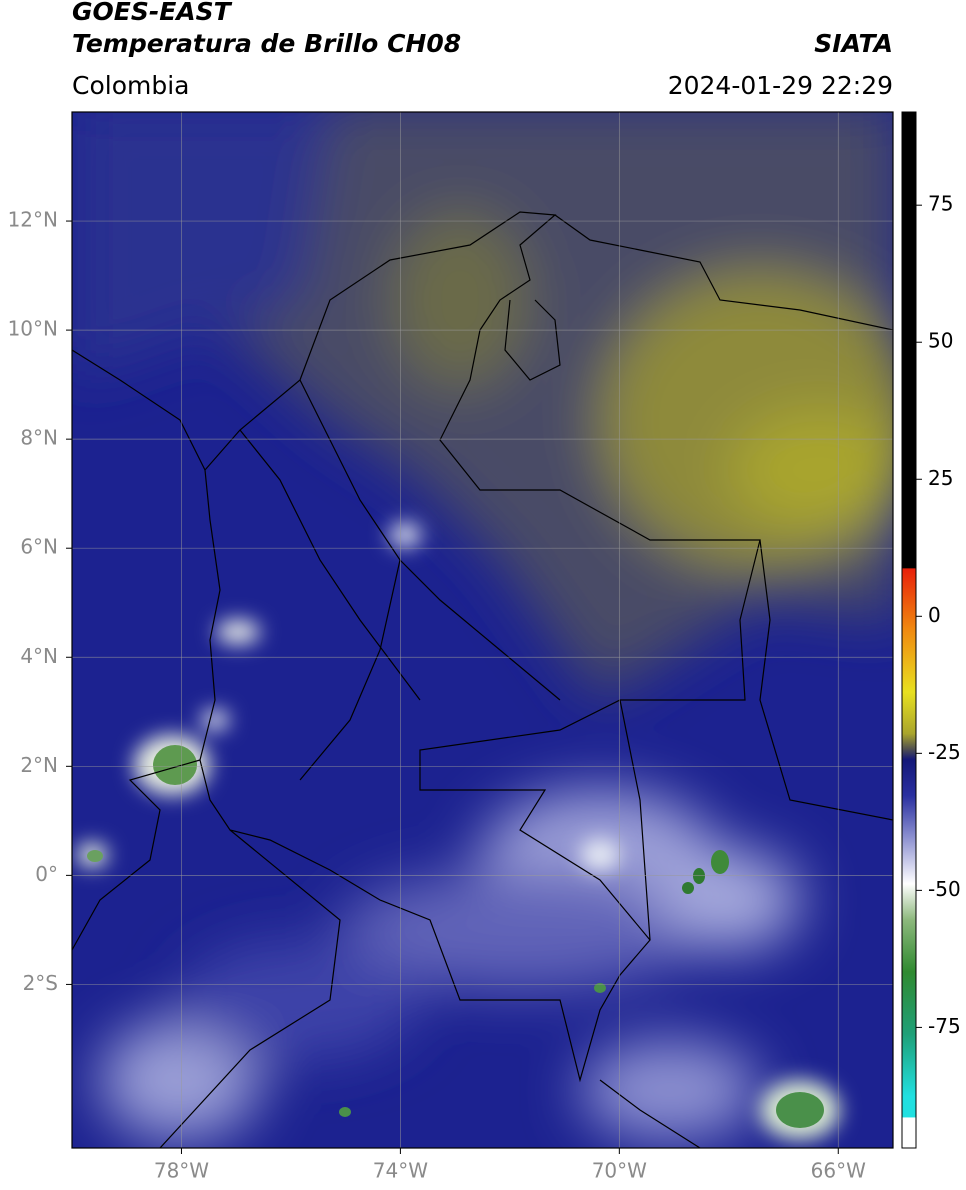  What do you see at coordinates (780, 85) in the screenshot?
I see `timestamp: 2024-01-29 22:29` at bounding box center [780, 85].